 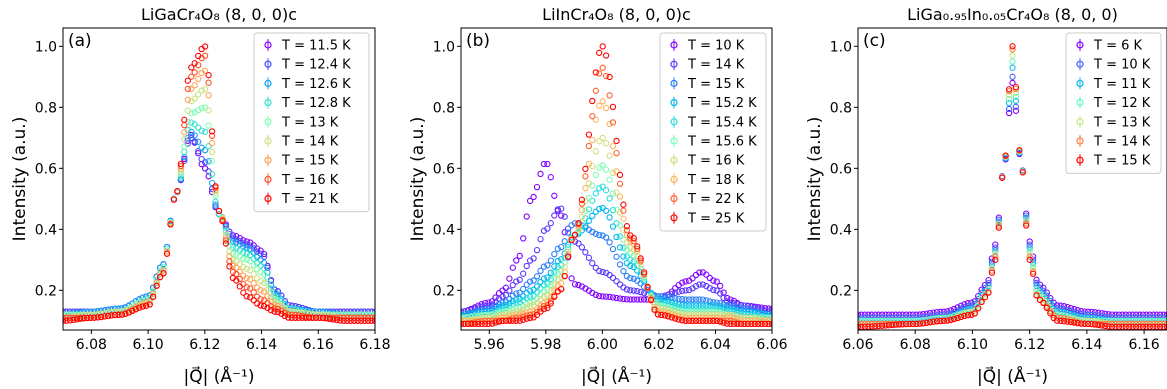 I want to click on legend-entry: T = 11.5 K, so click(x=307, y=46).